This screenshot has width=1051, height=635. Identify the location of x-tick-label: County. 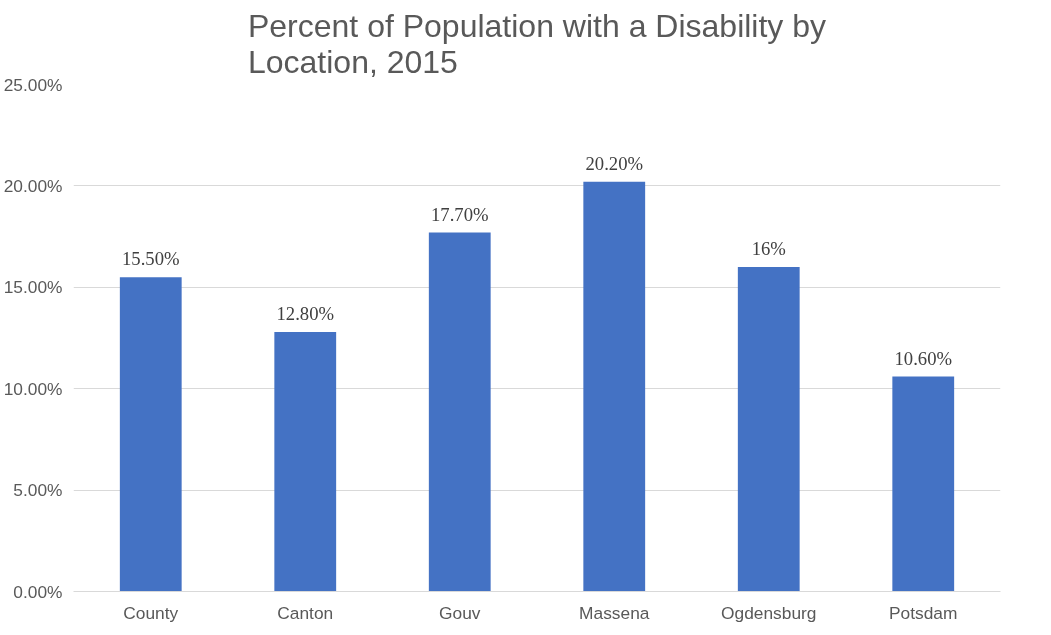
(151, 612).